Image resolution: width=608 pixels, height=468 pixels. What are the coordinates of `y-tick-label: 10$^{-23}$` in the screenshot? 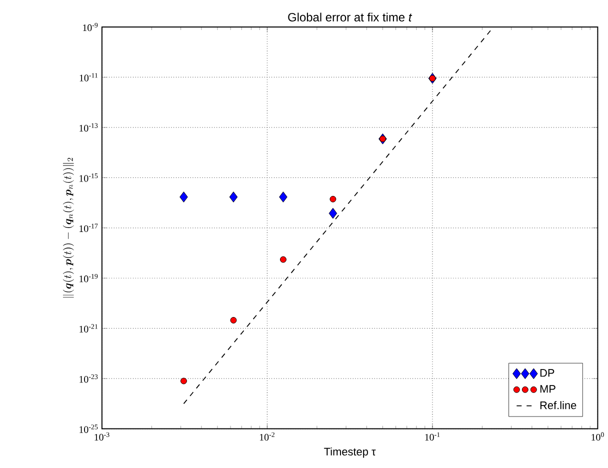 It's located at (89, 378).